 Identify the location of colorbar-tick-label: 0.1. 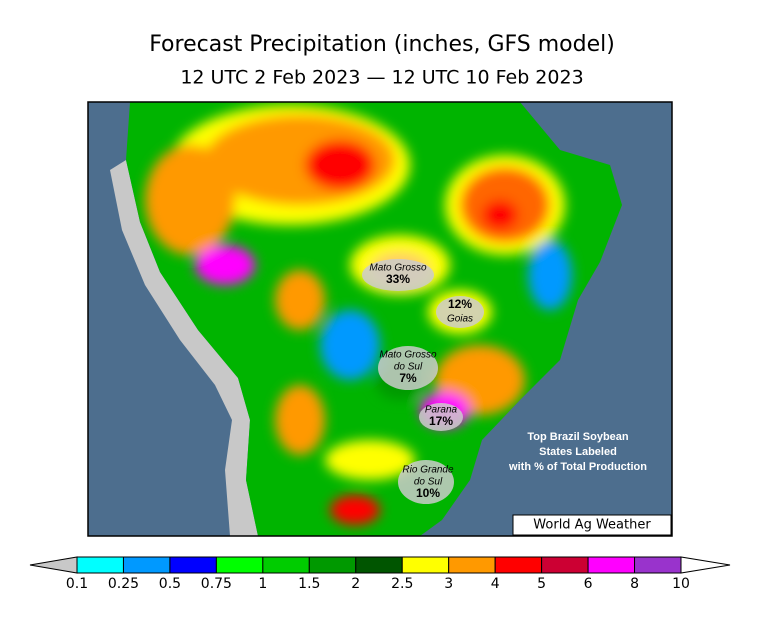
(77, 584).